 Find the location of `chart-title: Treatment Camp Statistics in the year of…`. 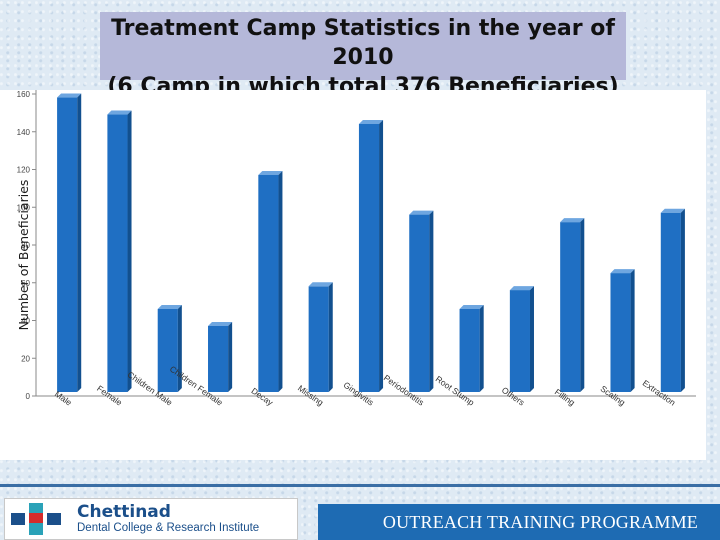

chart-title: Treatment Camp Statistics in the year of… is located at coordinates (363, 57).